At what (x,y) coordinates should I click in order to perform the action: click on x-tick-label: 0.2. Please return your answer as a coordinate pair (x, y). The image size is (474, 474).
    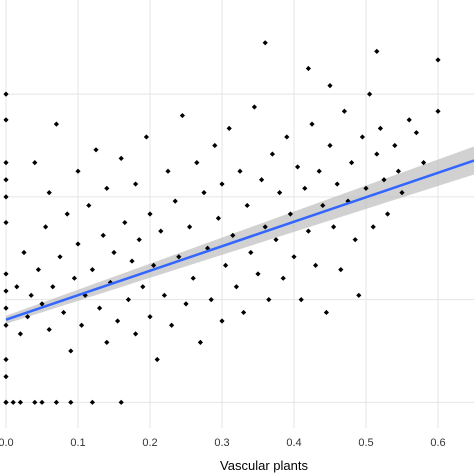
    Looking at the image, I should click on (149, 443).